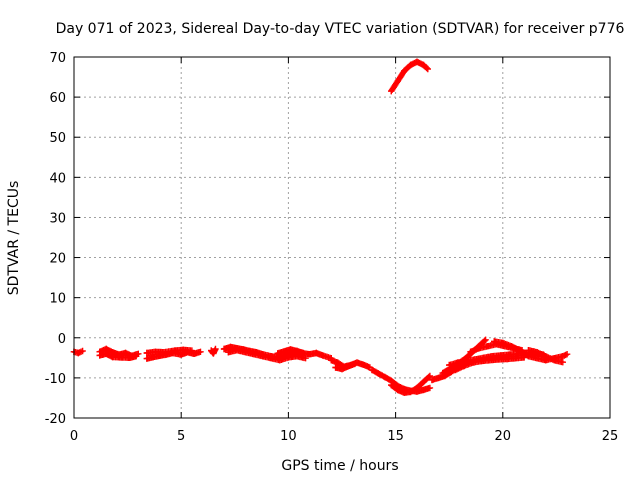 The image size is (640, 480). What do you see at coordinates (610, 436) in the screenshot?
I see `x-tick-label: 25` at bounding box center [610, 436].